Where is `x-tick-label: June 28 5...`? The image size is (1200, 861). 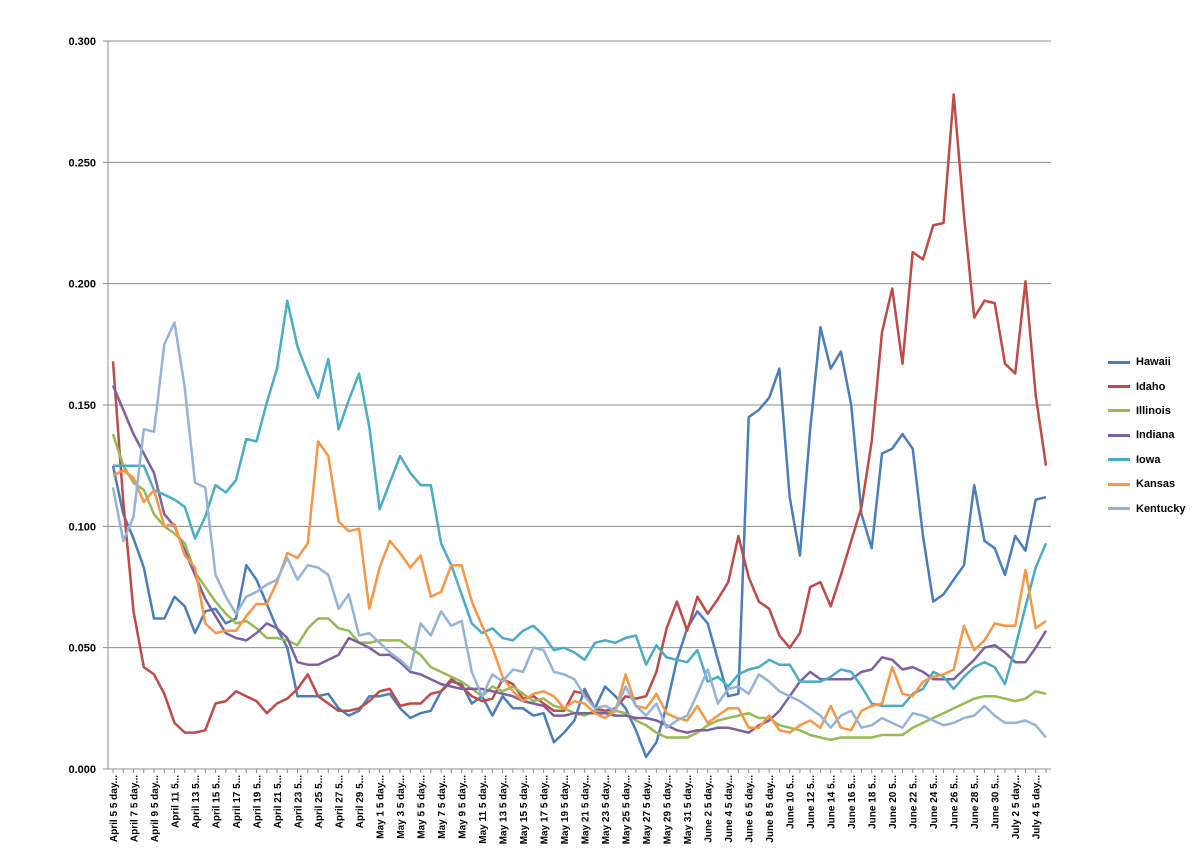 x-tick-label: June 28 5... is located at coordinates (975, 802).